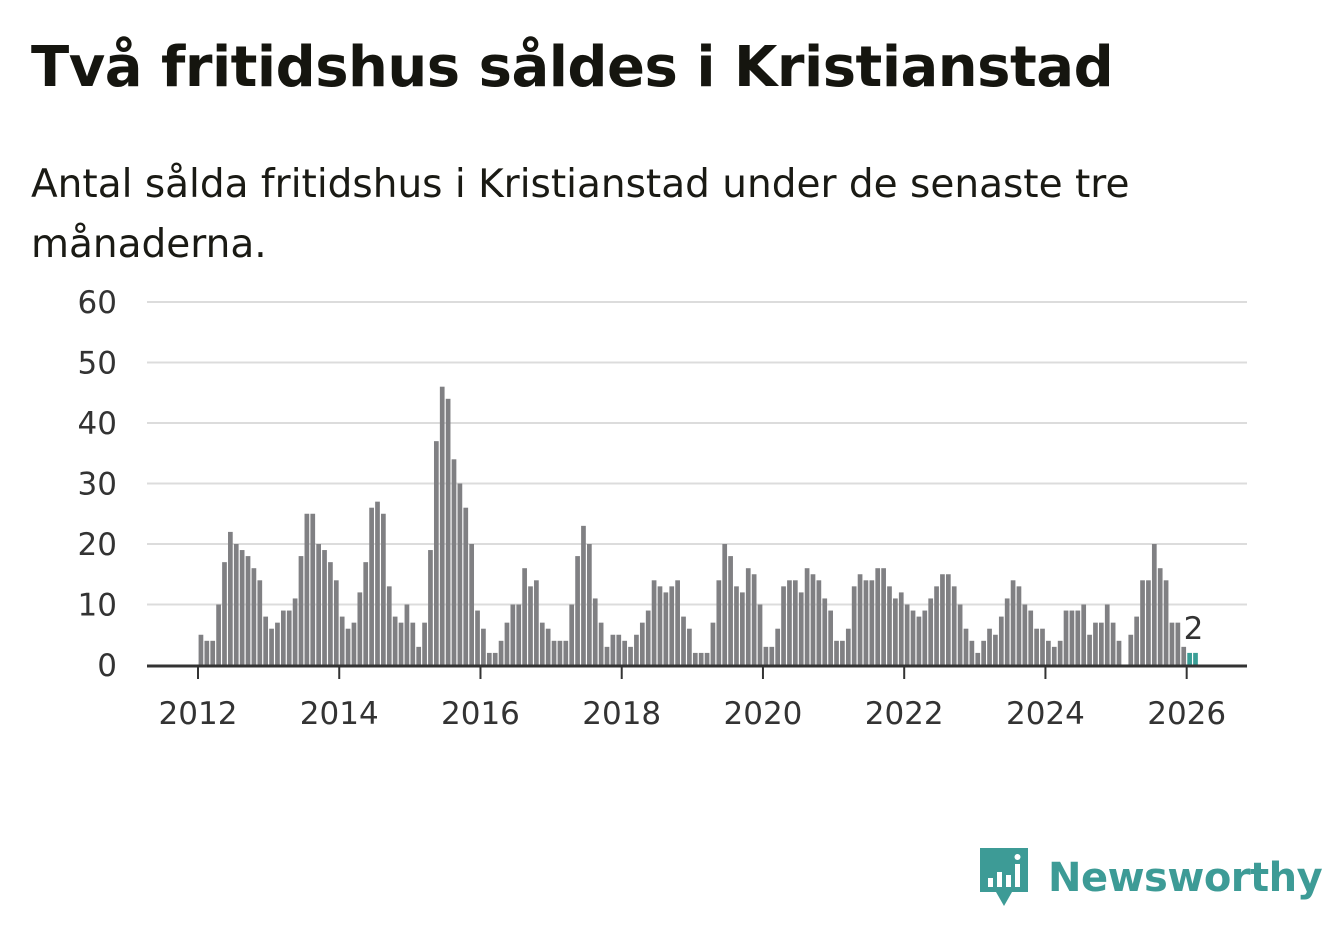  What do you see at coordinates (1185, 878) in the screenshot?
I see `brand-name: Newsworthy` at bounding box center [1185, 878].